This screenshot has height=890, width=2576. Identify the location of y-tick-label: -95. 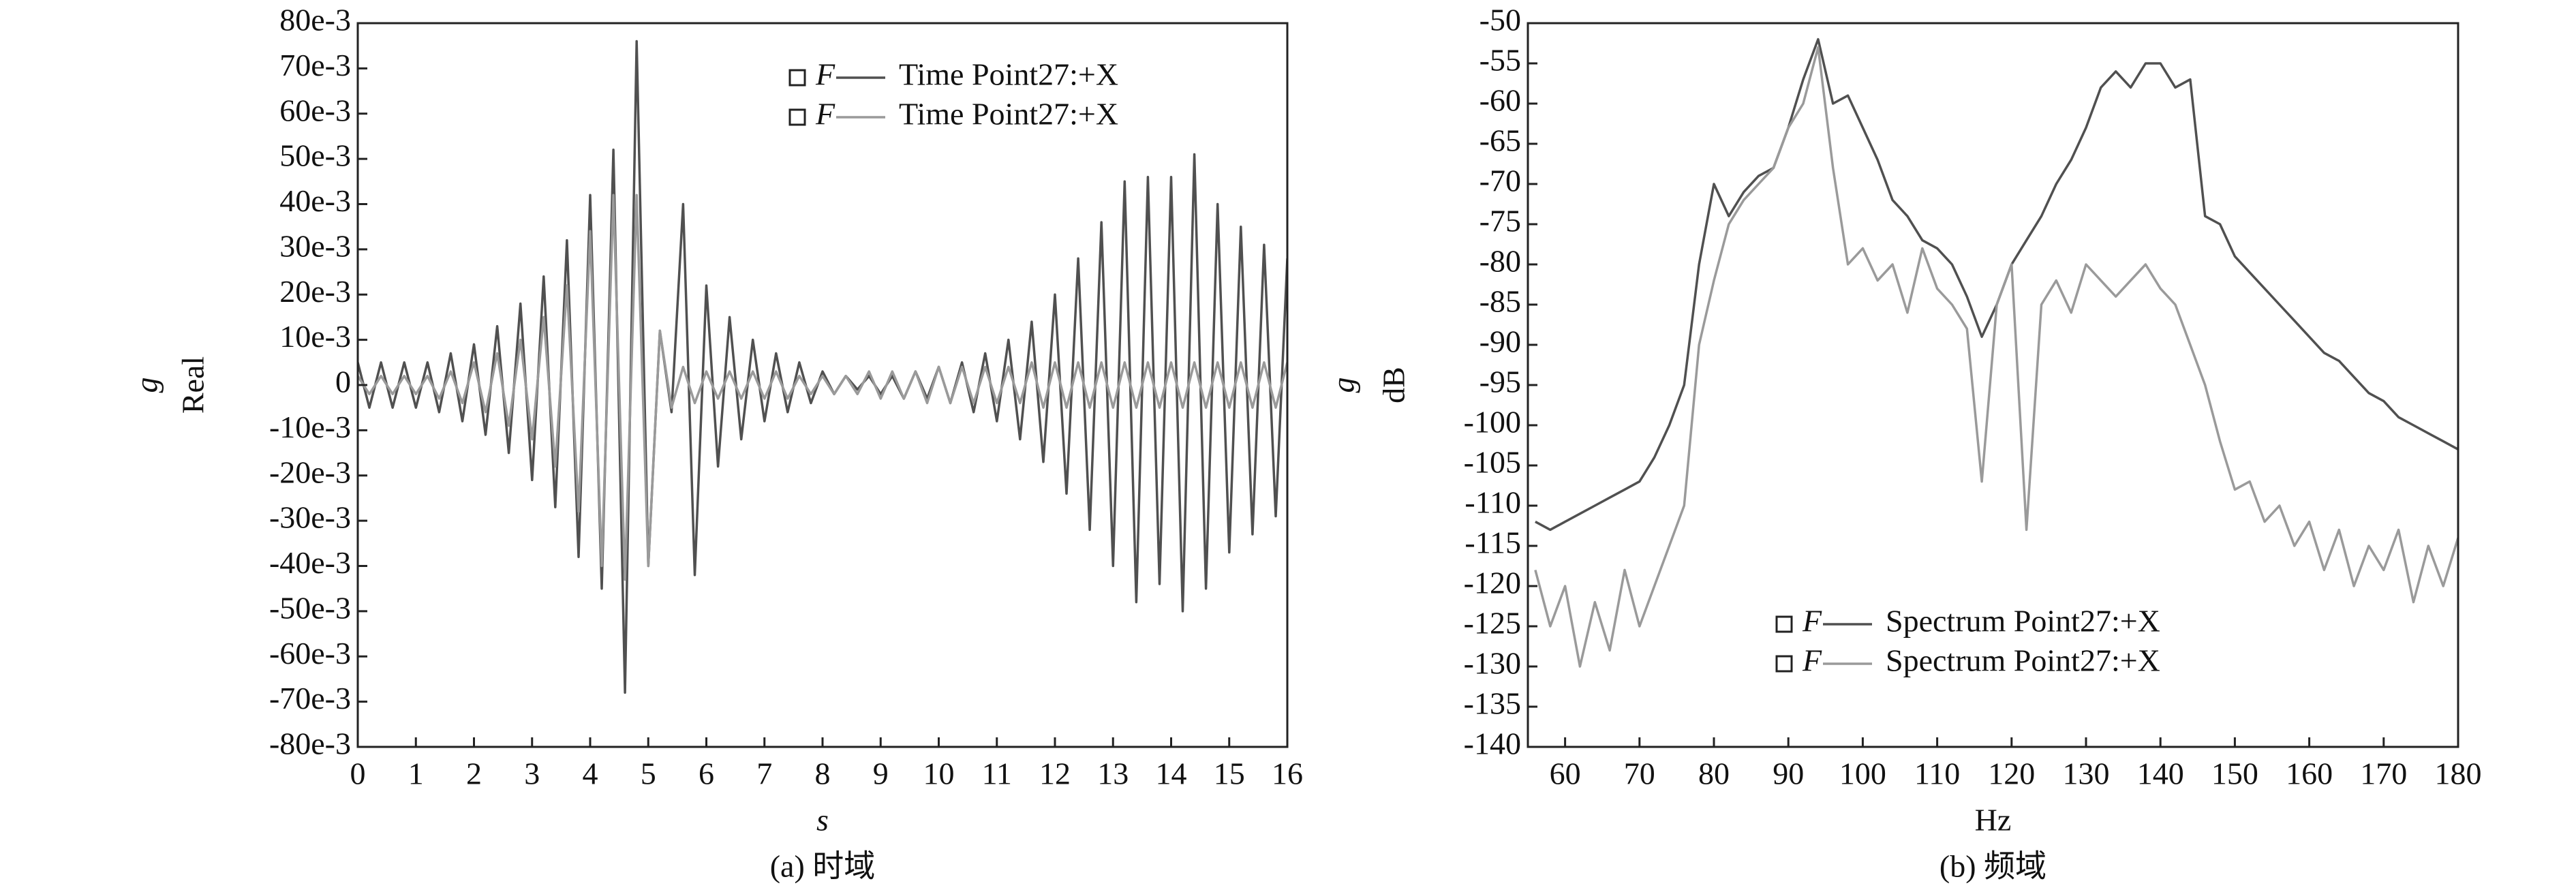
(1500, 382).